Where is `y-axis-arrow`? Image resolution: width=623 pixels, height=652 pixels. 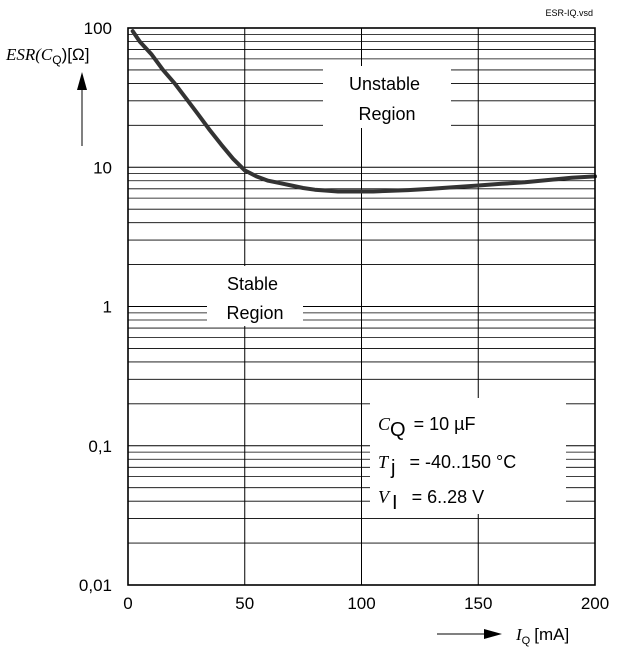 y-axis-arrow is located at coordinates (82, 109).